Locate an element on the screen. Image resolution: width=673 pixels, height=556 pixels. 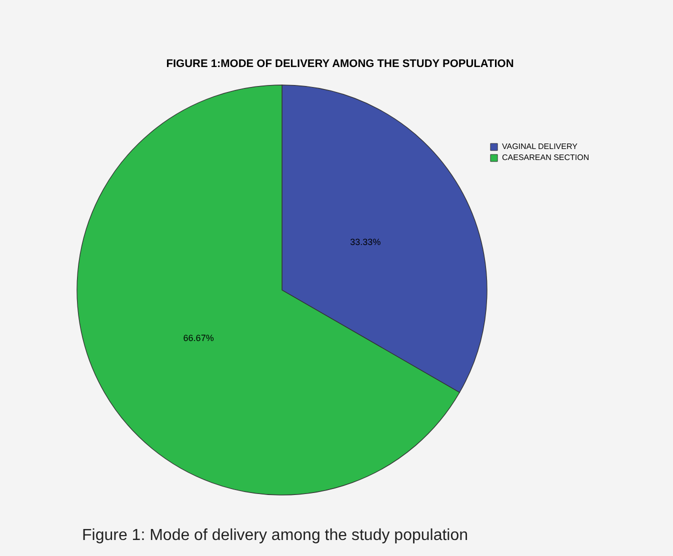
data-label: 66.67% is located at coordinates (198, 338).